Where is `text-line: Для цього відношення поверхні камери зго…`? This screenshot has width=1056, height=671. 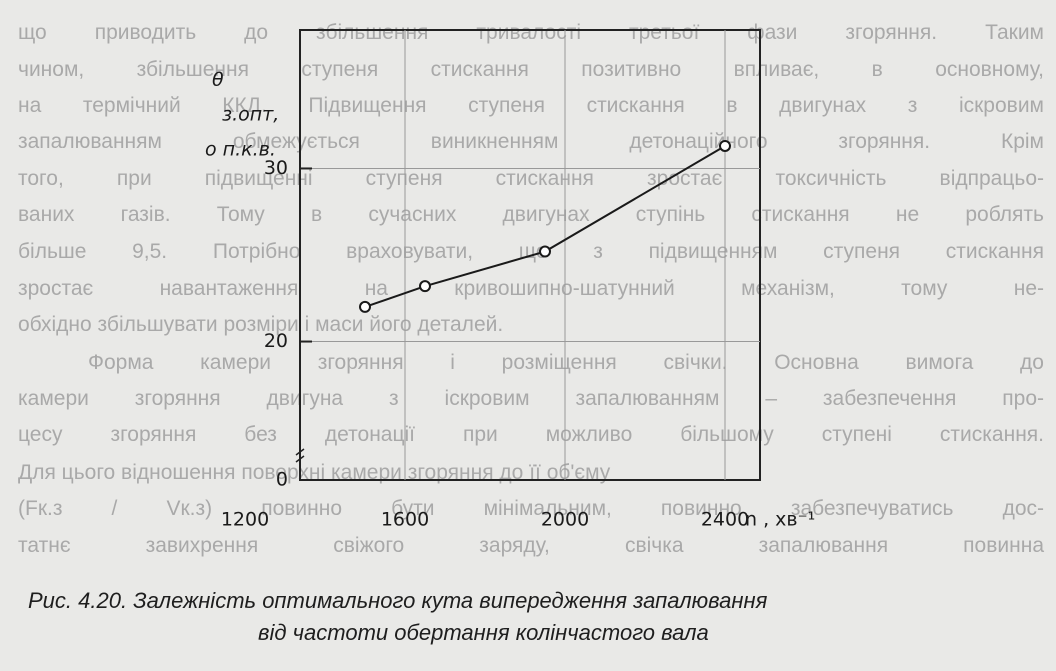 text-line: Для цього відношення поверхні камери зго… is located at coordinates (314, 472).